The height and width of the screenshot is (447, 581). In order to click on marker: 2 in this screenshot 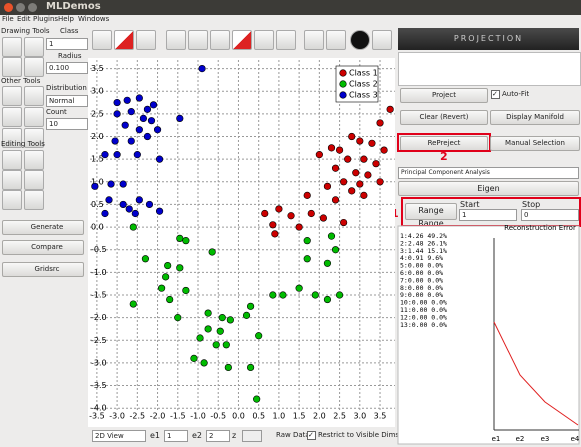, I will do `click(444, 156)`.